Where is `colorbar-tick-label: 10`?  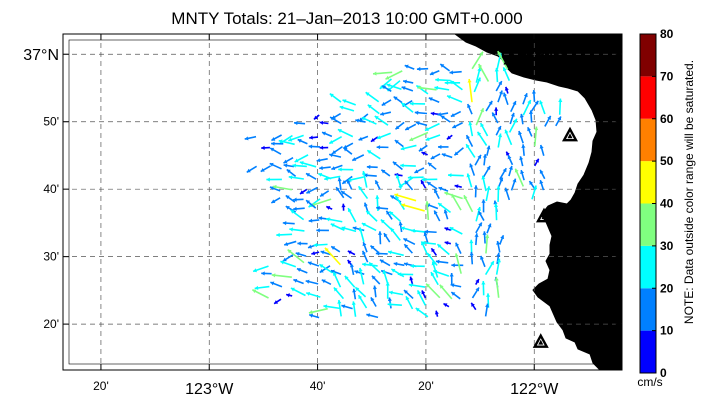
colorbar-tick-label: 10 is located at coordinates (667, 331).